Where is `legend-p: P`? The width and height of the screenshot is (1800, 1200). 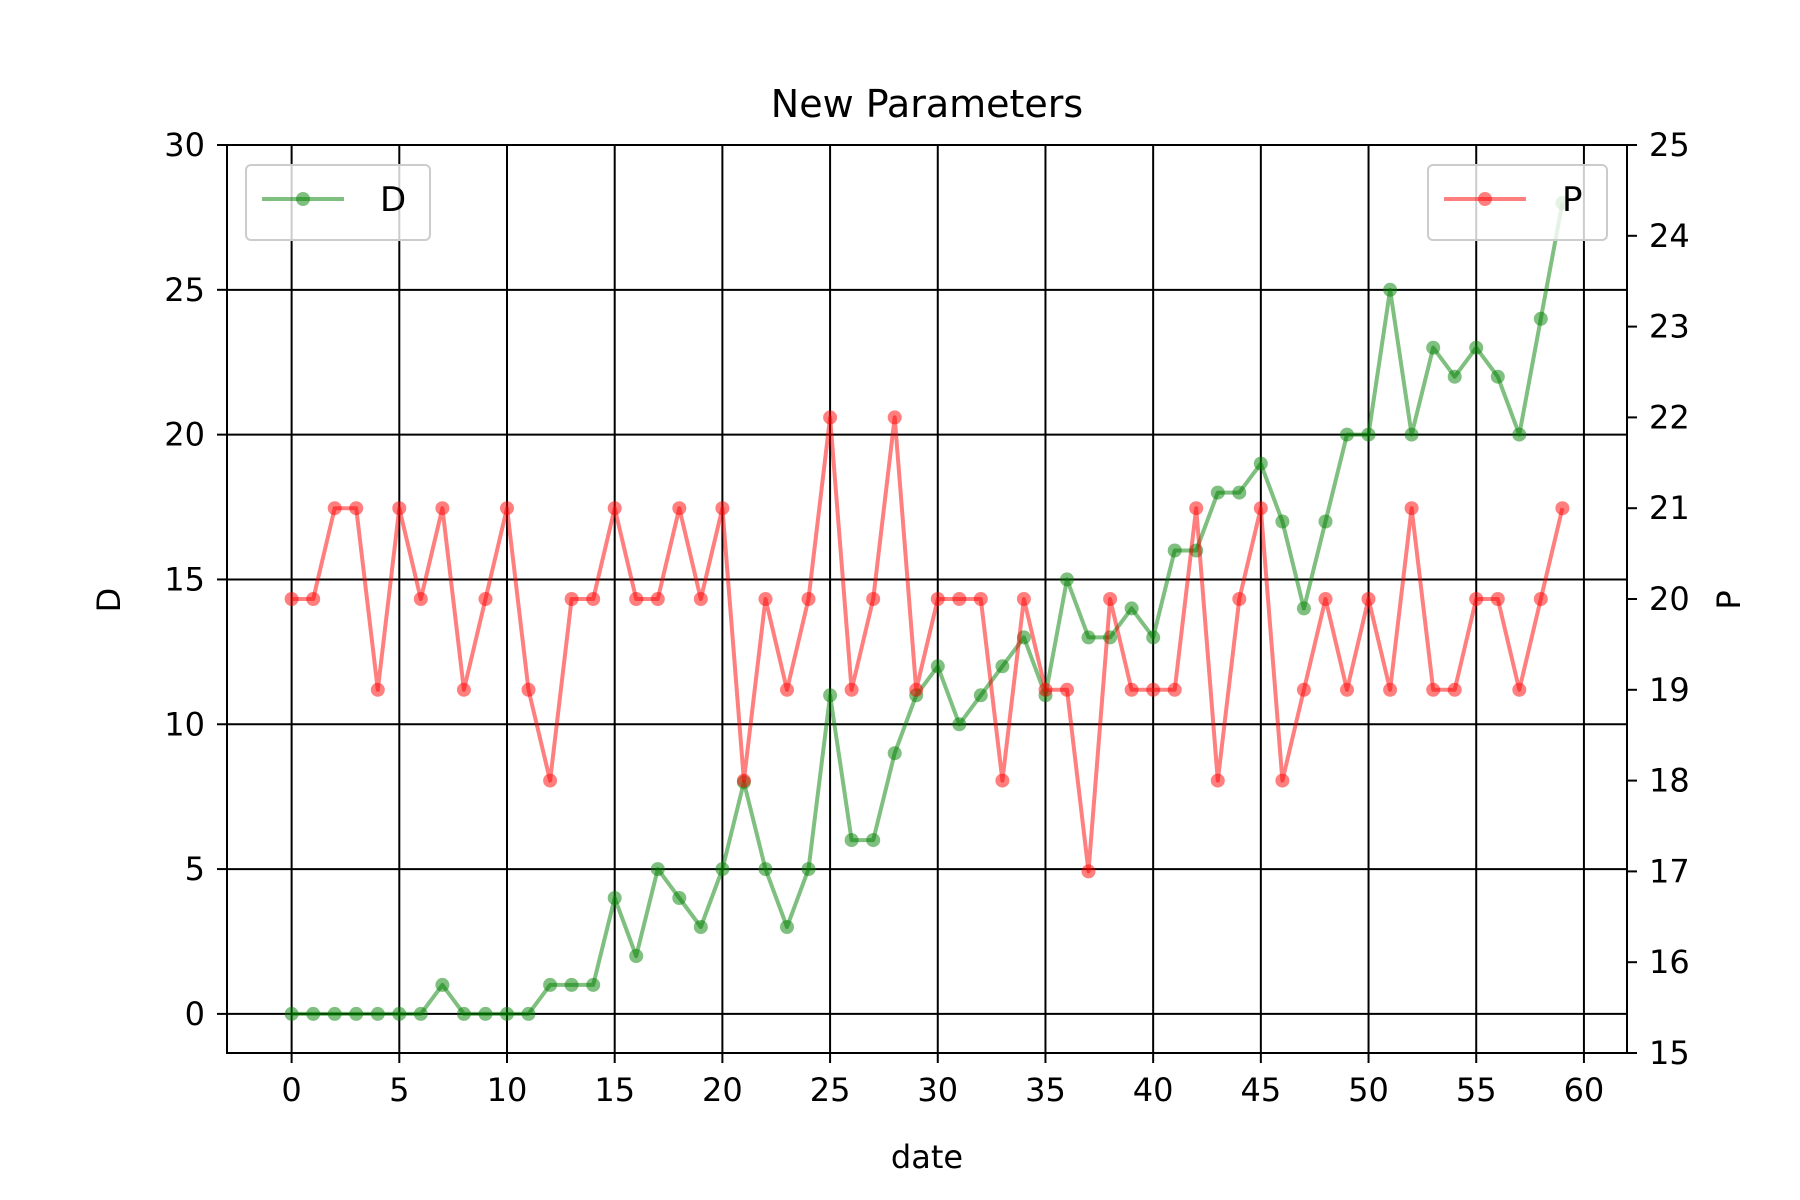
legend-p: P is located at coordinates (1517, 202).